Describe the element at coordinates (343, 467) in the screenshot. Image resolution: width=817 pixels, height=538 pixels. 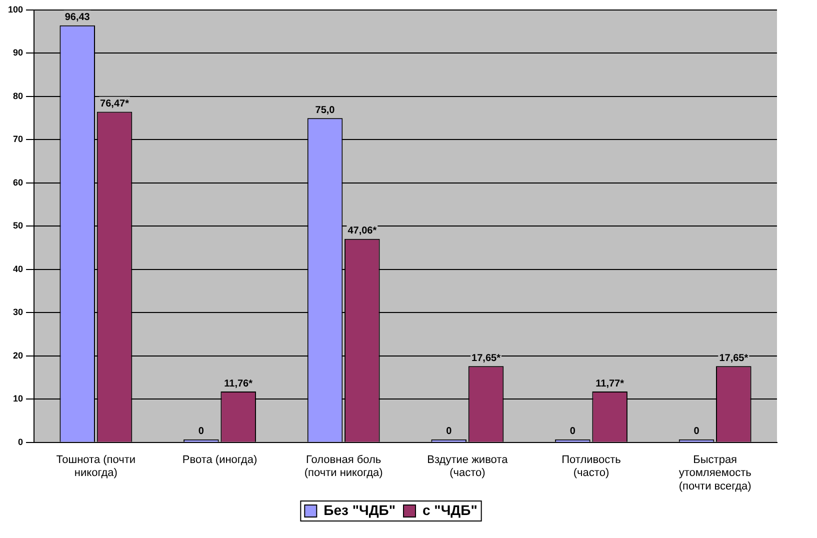
I see `x-tick-label: Головная боль (почти никогда)` at that location.